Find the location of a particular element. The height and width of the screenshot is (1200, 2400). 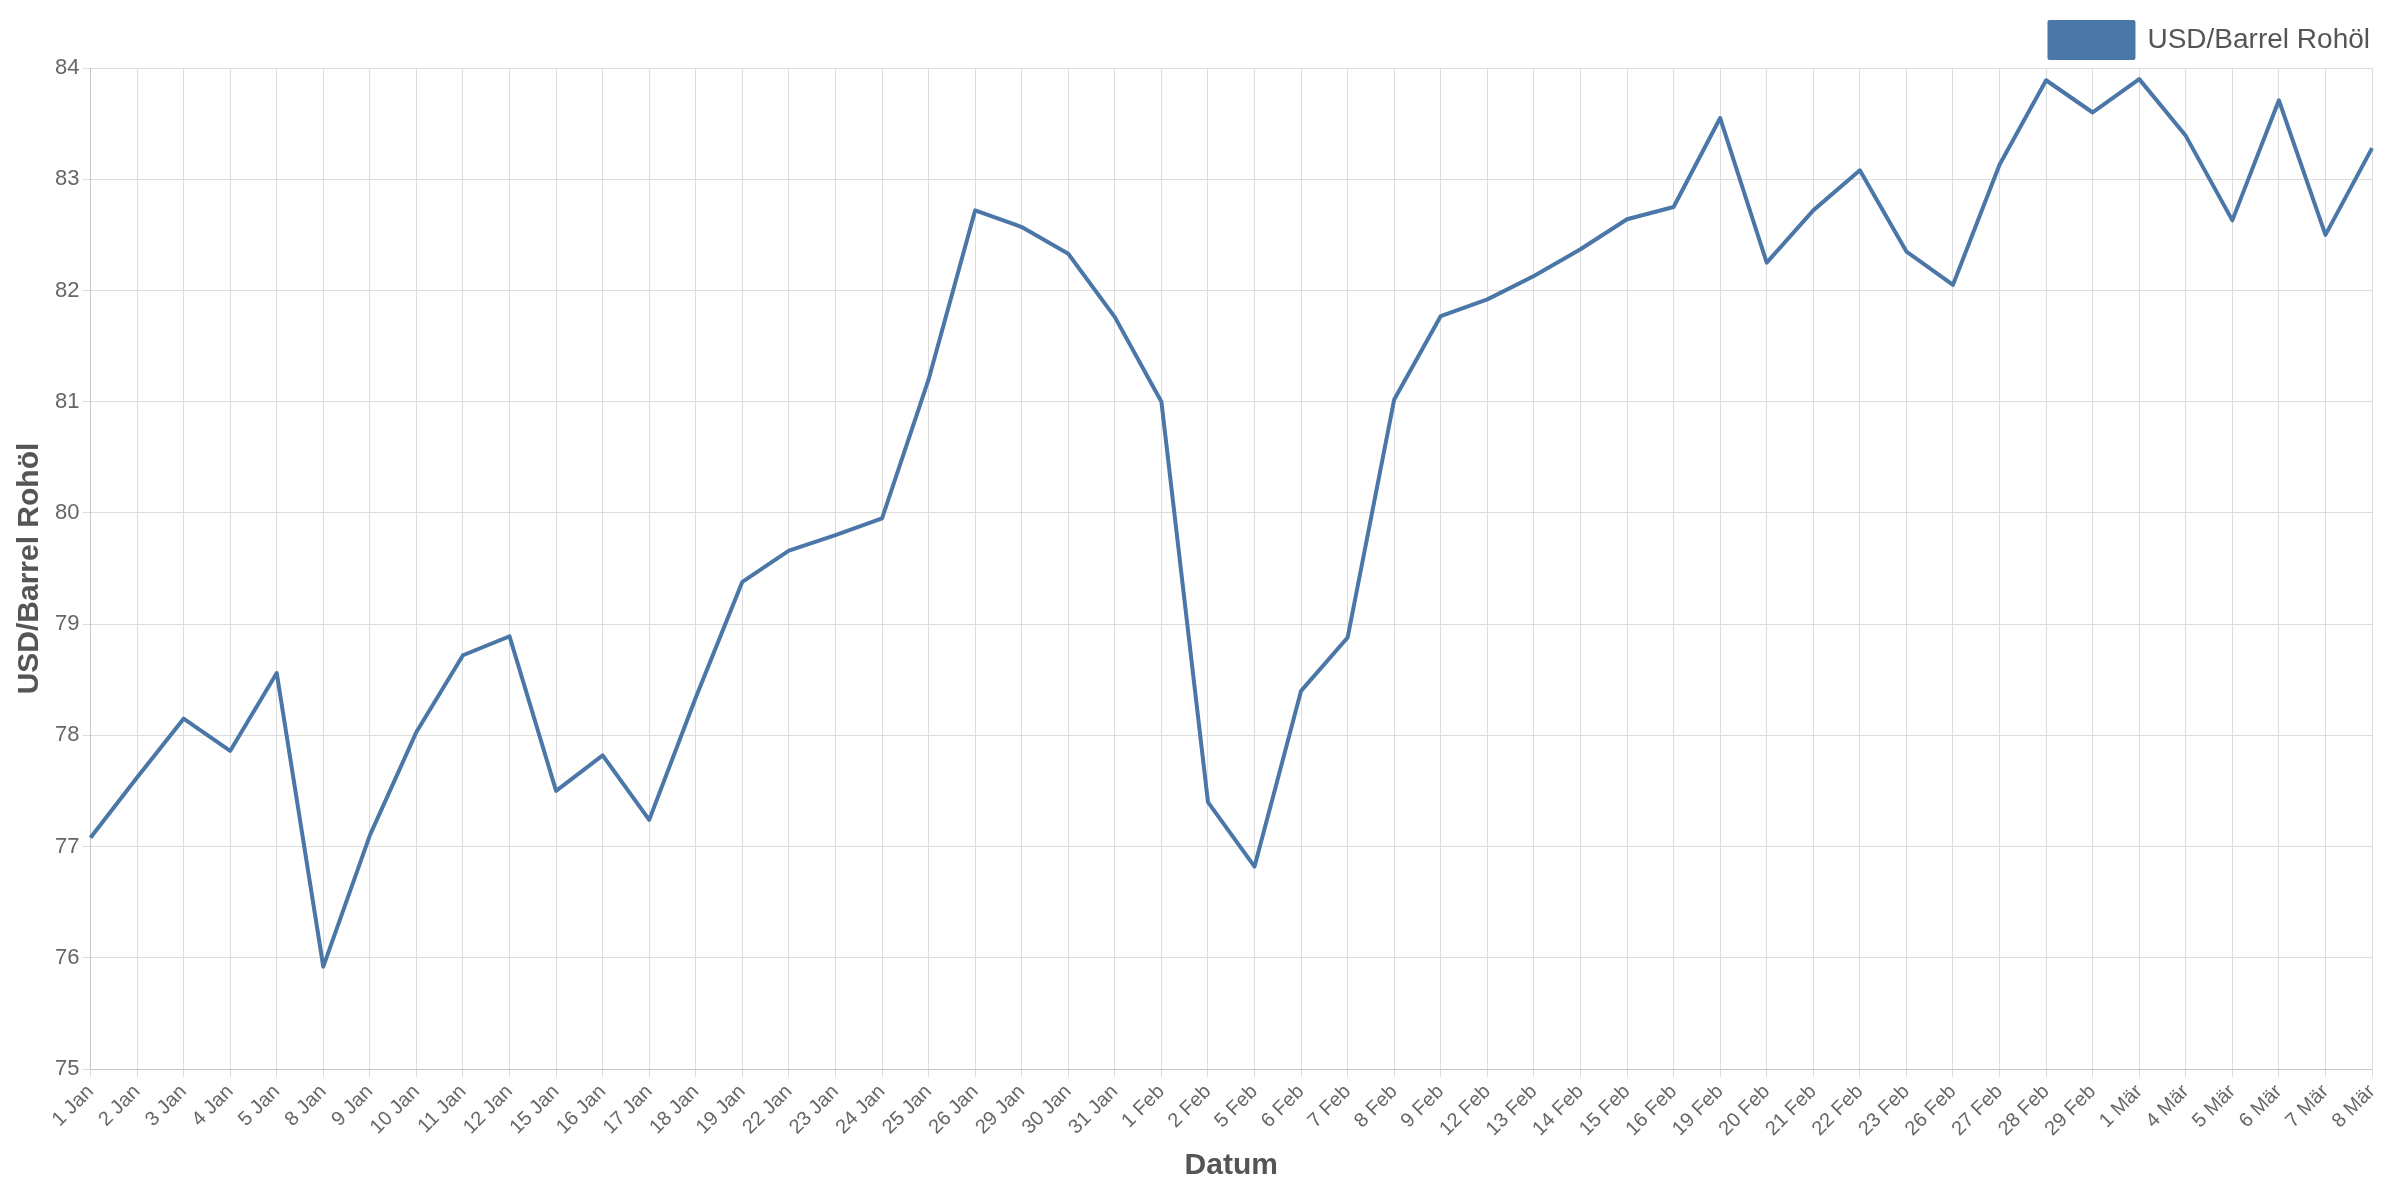

y-tick-label: 77 is located at coordinates (67, 845).